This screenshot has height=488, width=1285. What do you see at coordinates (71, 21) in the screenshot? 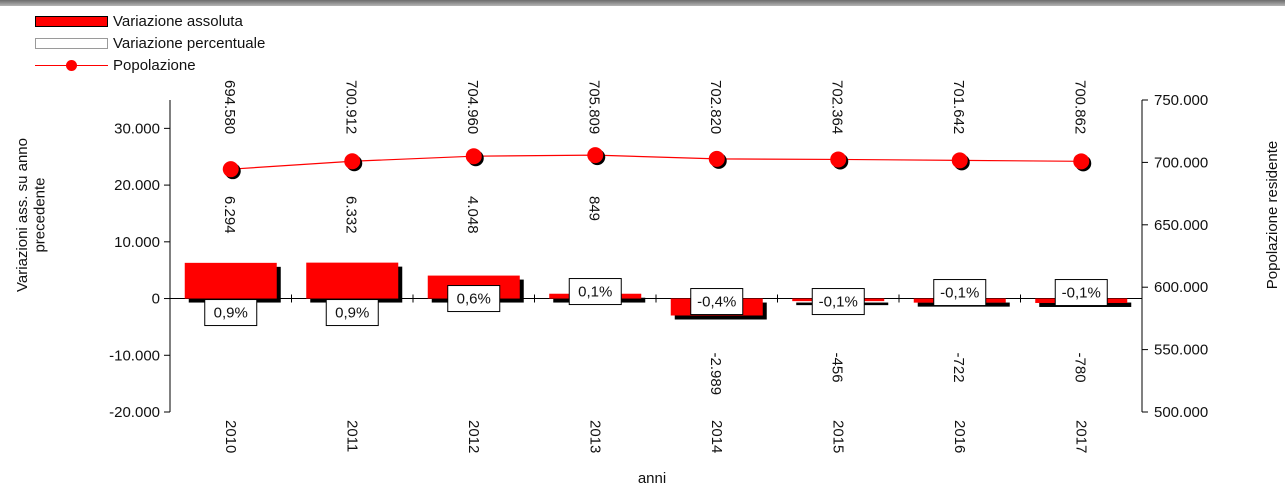
I see `legend-swatch-abs` at bounding box center [71, 21].